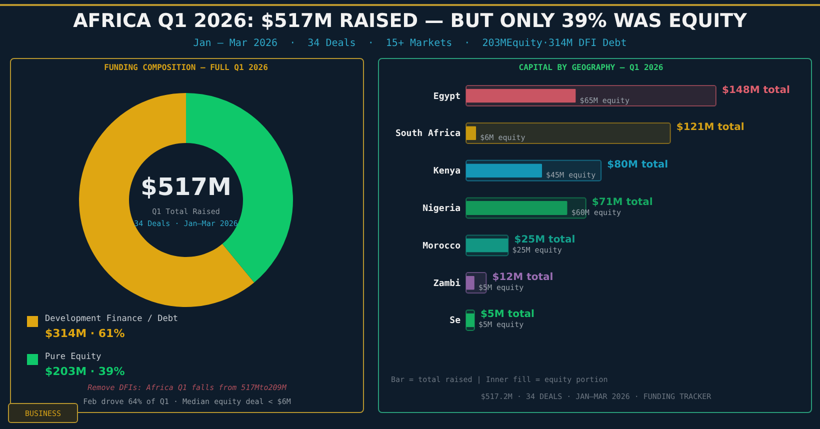  What do you see at coordinates (545, 240) in the screenshot?
I see `data-label: $25M total` at bounding box center [545, 240].